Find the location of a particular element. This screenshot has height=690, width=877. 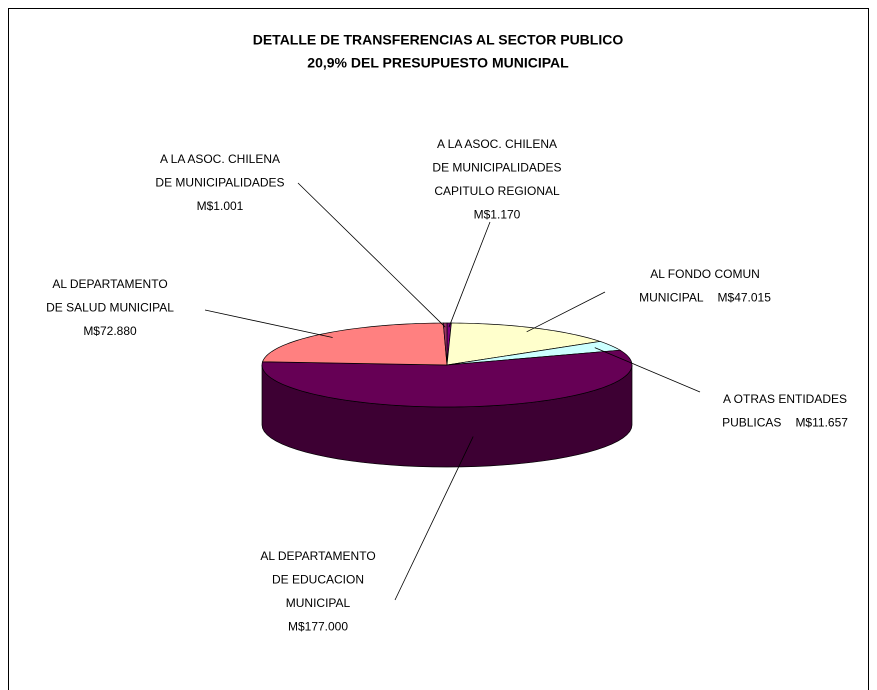

category-label: DE SALUD MUNICIPAL is located at coordinates (110, 308).